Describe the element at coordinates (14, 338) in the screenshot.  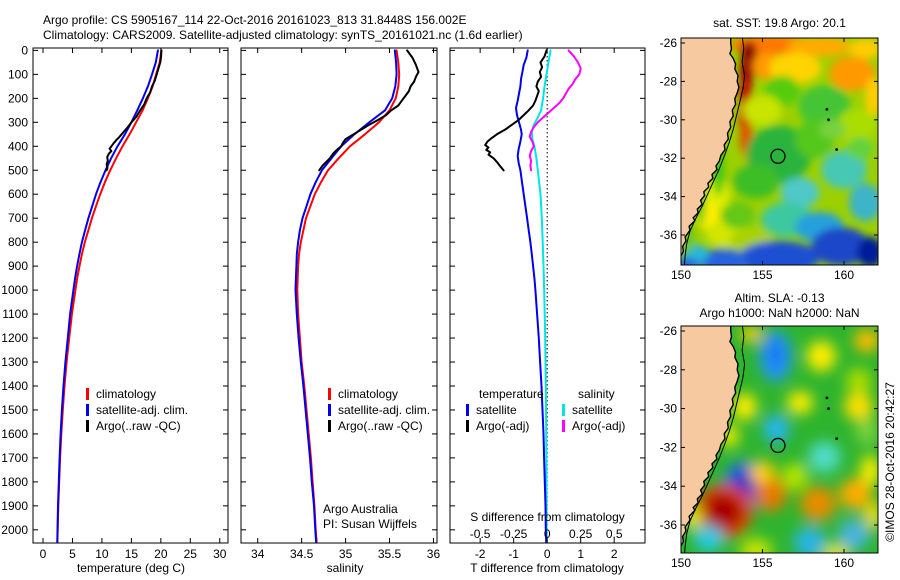
I see `depth-tick-label: 1200` at that location.